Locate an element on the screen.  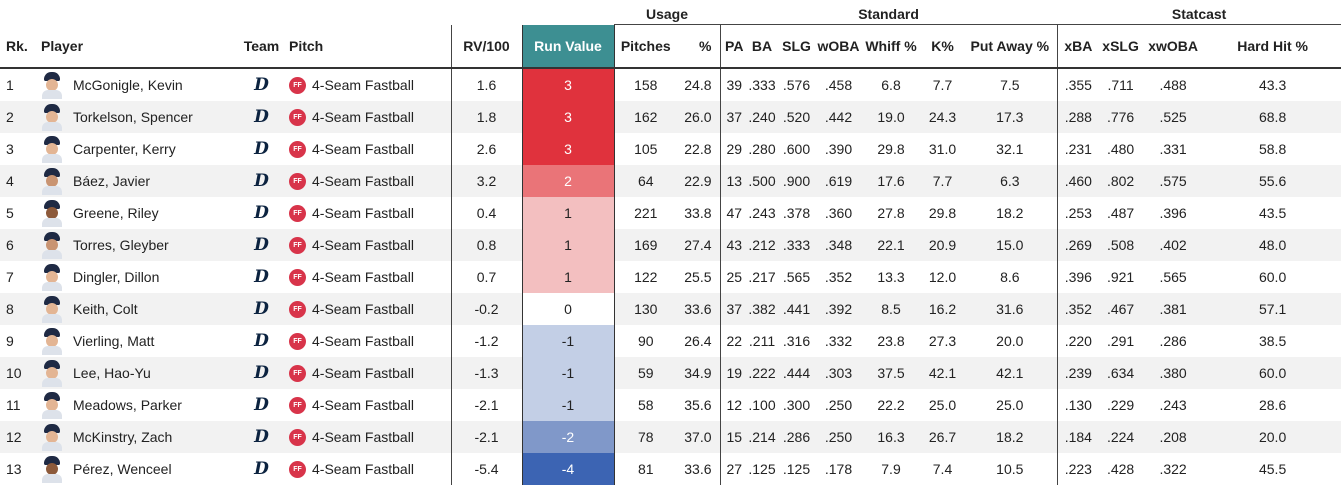
col-slg: SLG is located at coordinates (796, 46).